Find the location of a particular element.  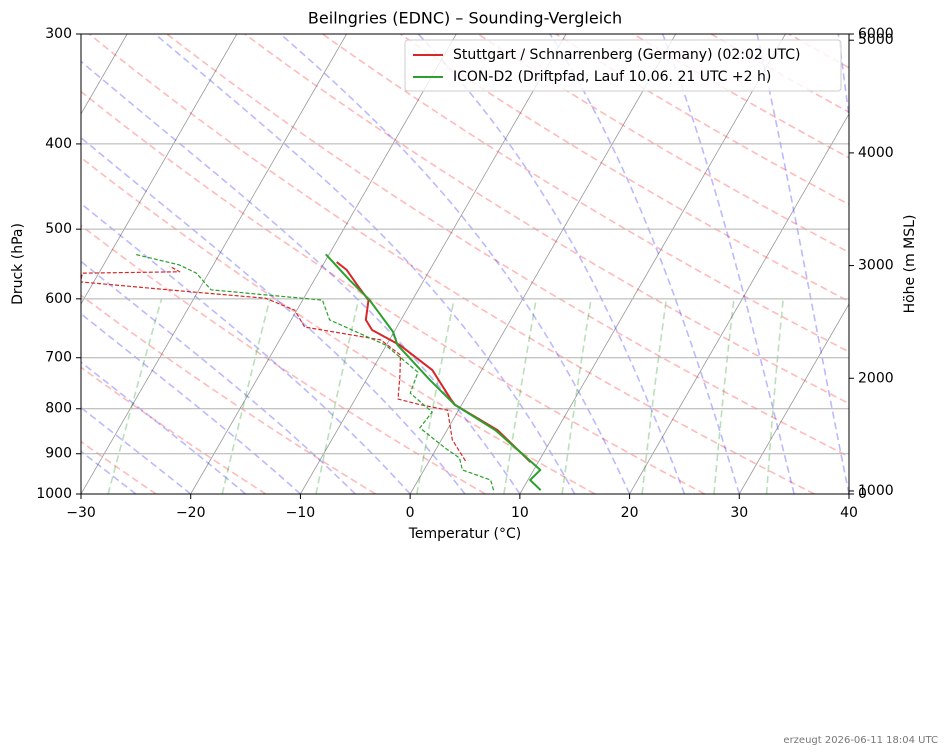

x-axis-label: Temperatur (°C) is located at coordinates (465, 534).